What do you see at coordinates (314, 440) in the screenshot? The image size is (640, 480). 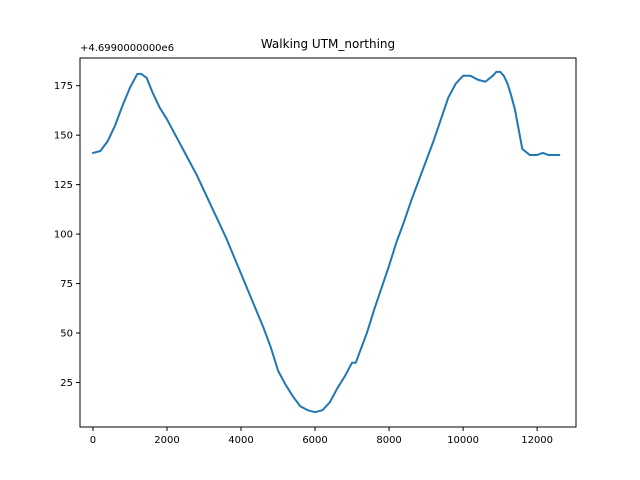 I see `x-tick-label: 6000` at bounding box center [314, 440].